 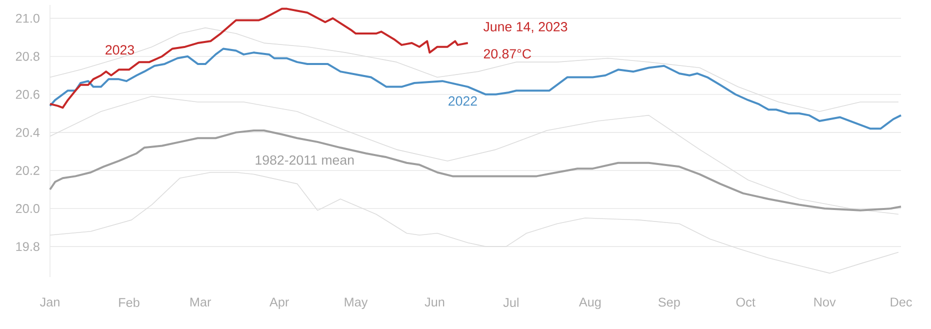 I want to click on x-tick-label: May, so click(x=356, y=304).